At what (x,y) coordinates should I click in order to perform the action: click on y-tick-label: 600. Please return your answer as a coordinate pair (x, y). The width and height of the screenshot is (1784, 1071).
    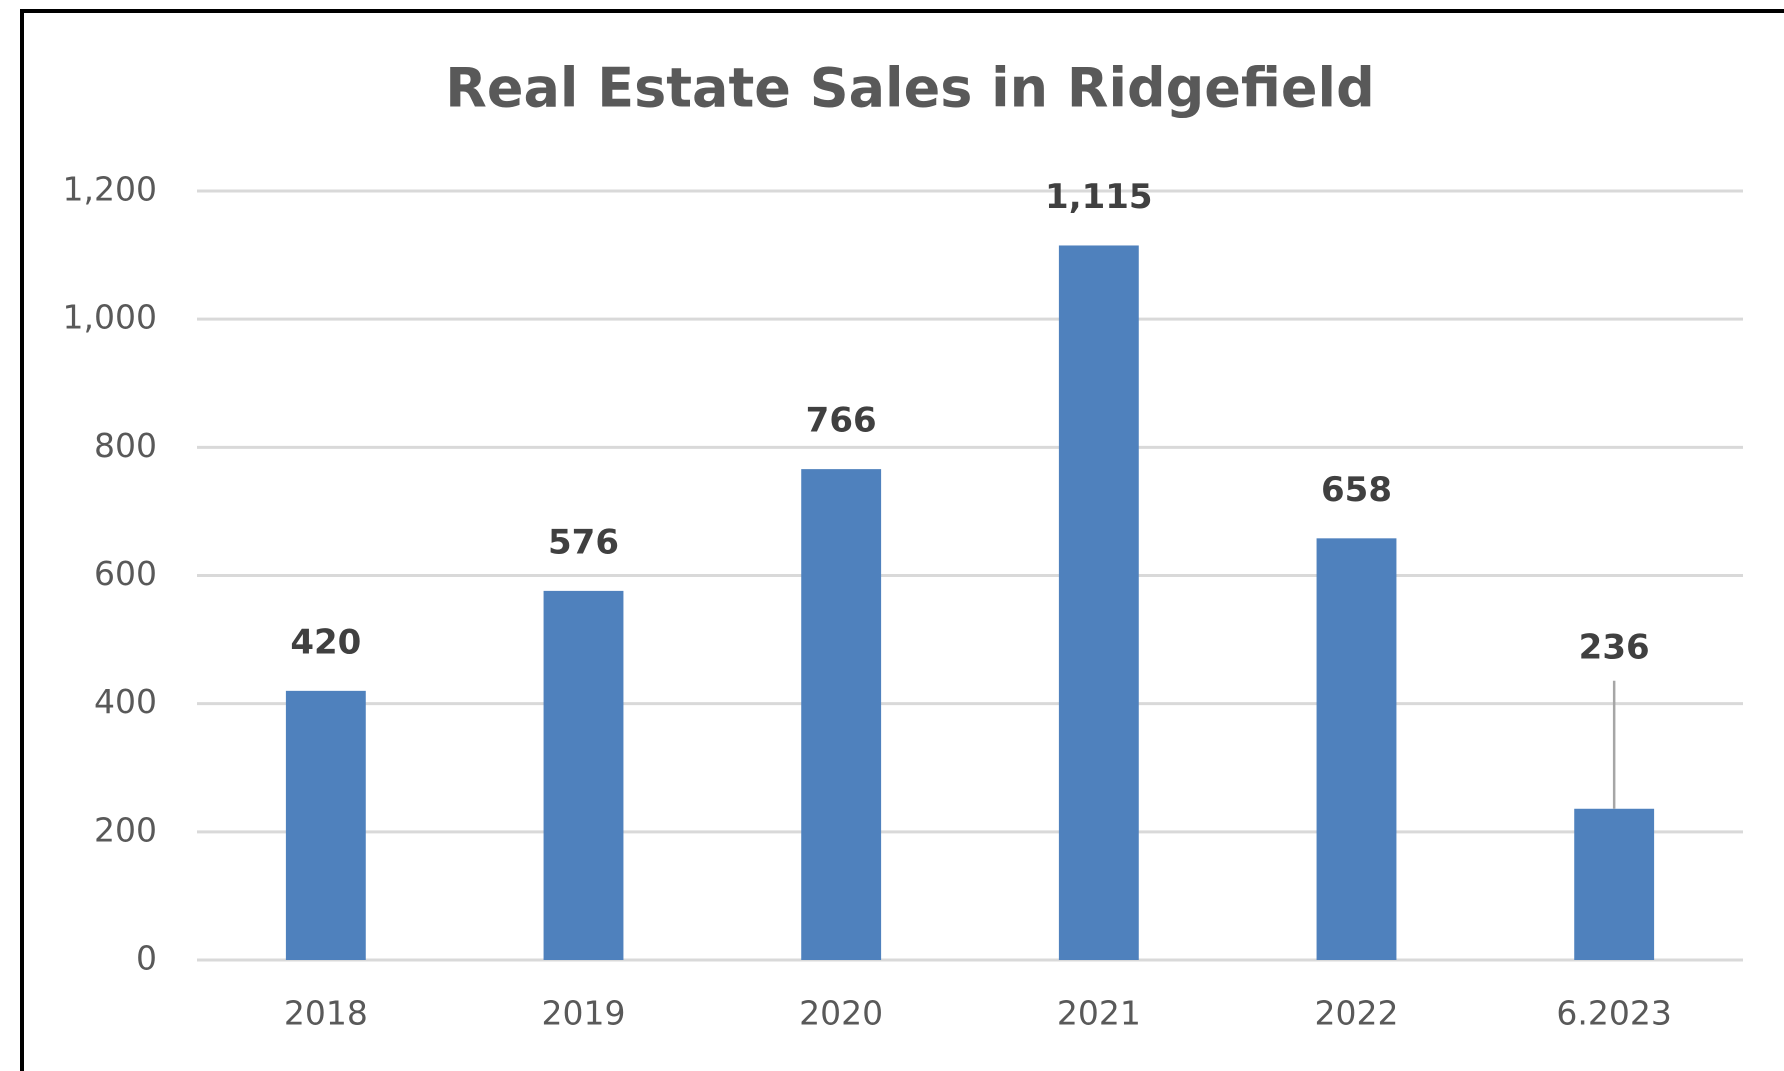
    Looking at the image, I should click on (125, 573).